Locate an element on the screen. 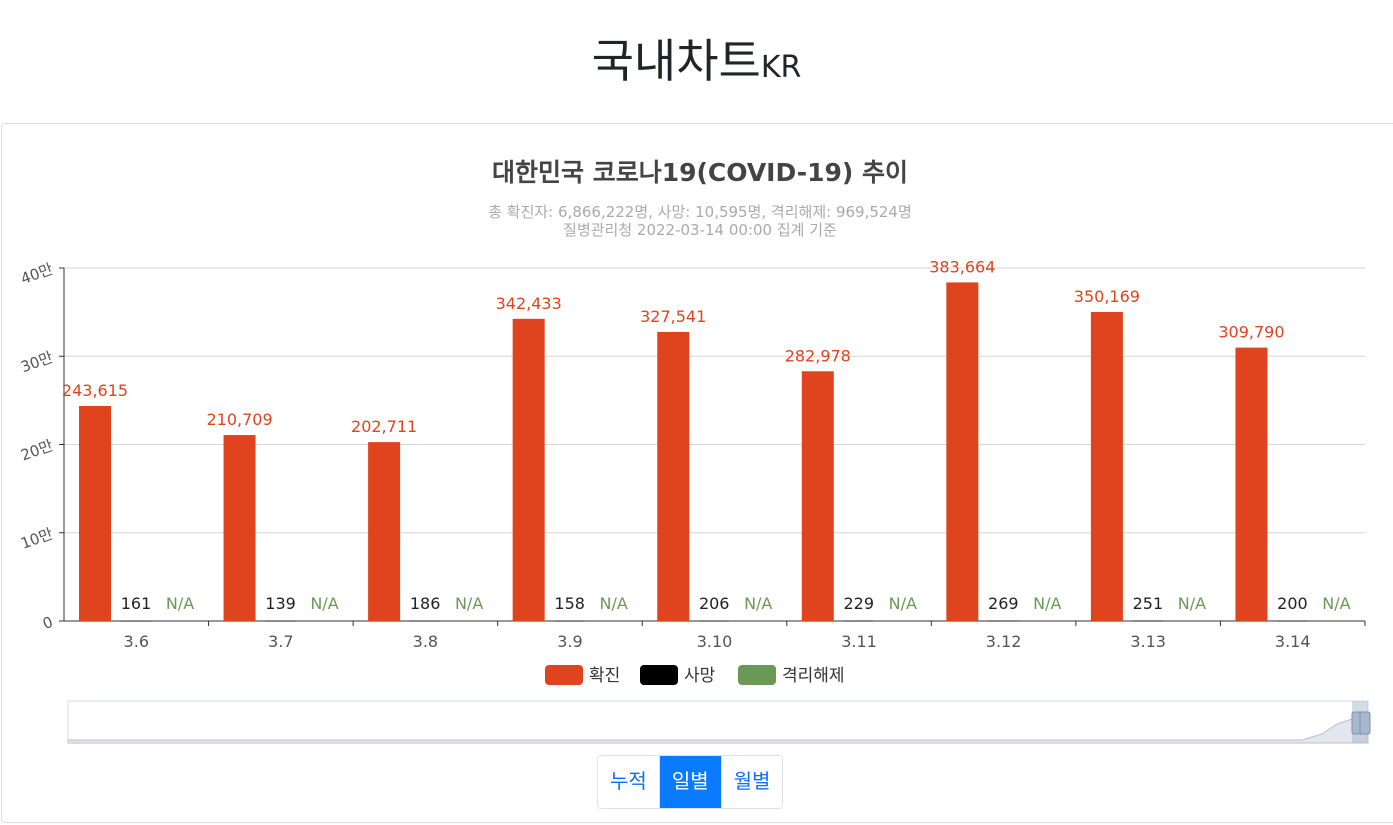  data-label-death: 200 is located at coordinates (1292, 603).